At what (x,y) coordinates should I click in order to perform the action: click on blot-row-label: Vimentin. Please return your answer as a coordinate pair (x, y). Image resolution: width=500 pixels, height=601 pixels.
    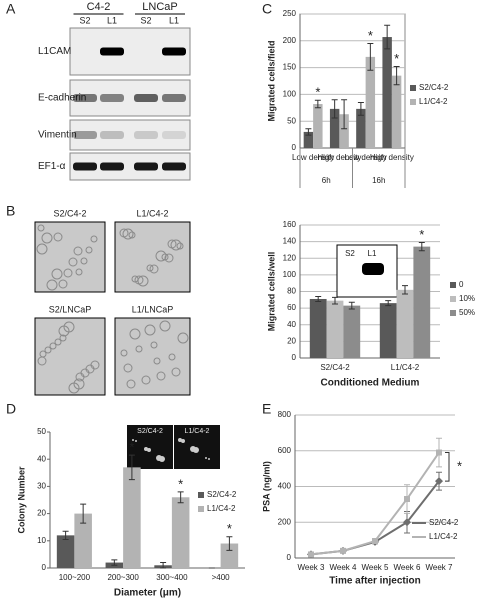
    Looking at the image, I should click on (57, 135).